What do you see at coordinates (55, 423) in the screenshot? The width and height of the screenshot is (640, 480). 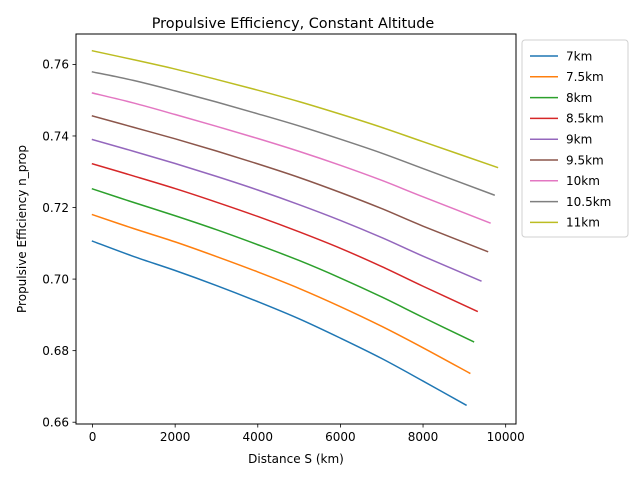 I see `y-tick-label: 0.66` at bounding box center [55, 423].